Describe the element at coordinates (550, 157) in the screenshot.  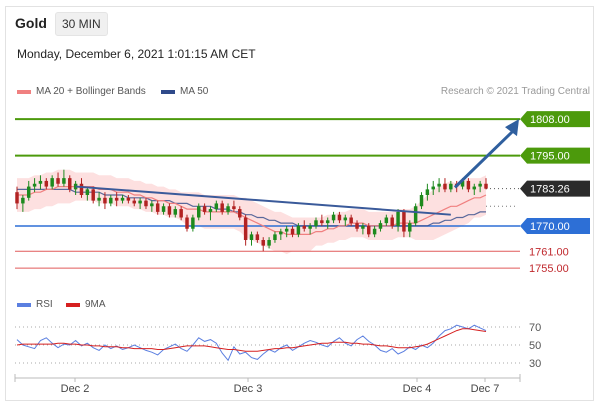
I see `level-label: 1795.00` at that location.